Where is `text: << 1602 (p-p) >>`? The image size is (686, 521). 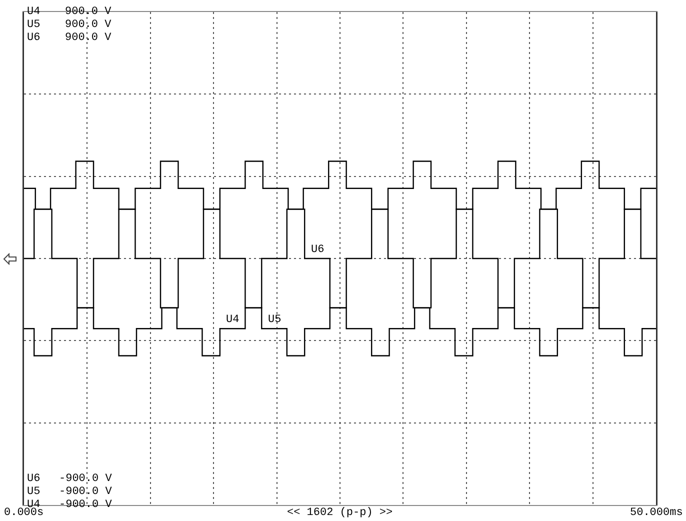 text: << 1602 (p-p) >> is located at coordinates (340, 513).